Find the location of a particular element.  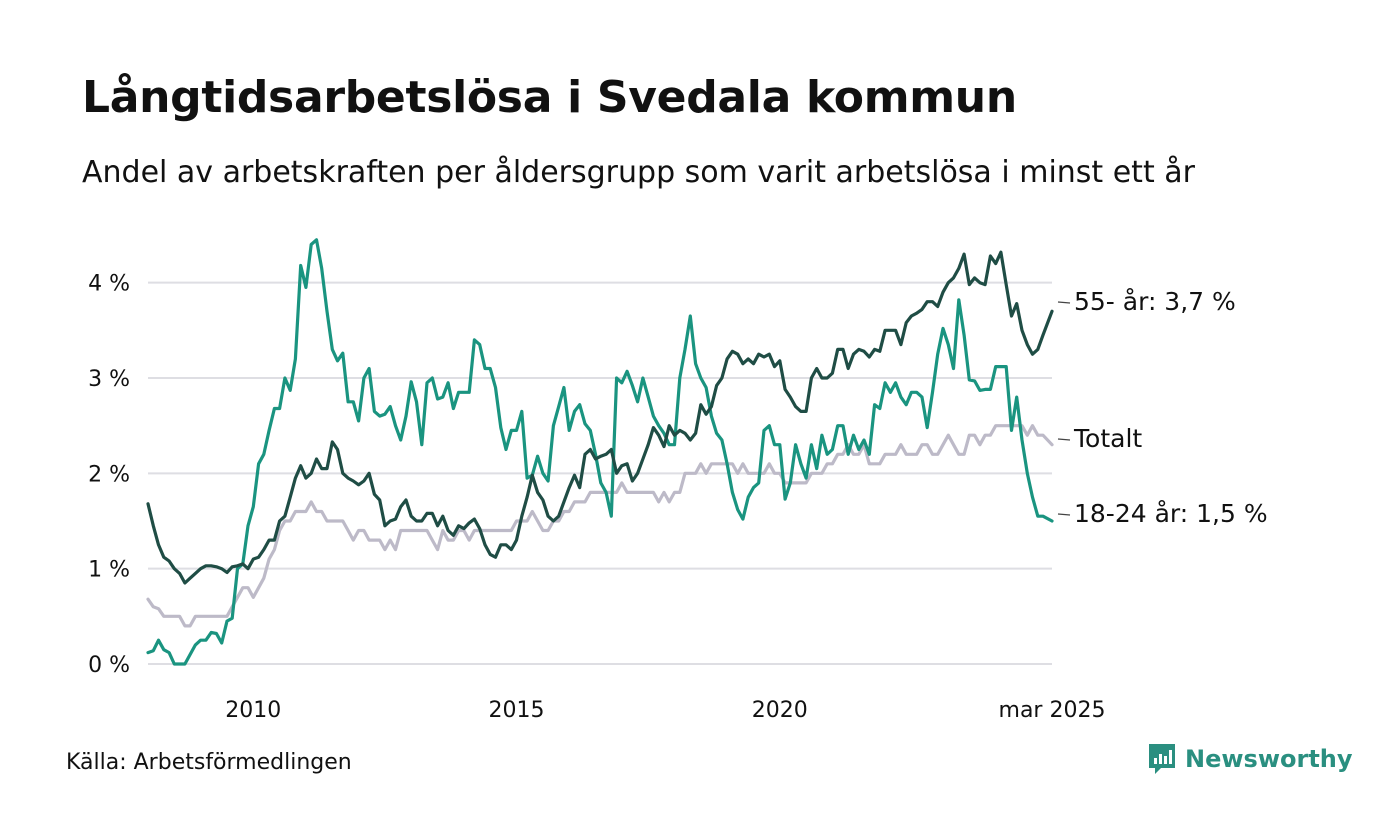

brand-logo: Newsworthy is located at coordinates (1250, 759).